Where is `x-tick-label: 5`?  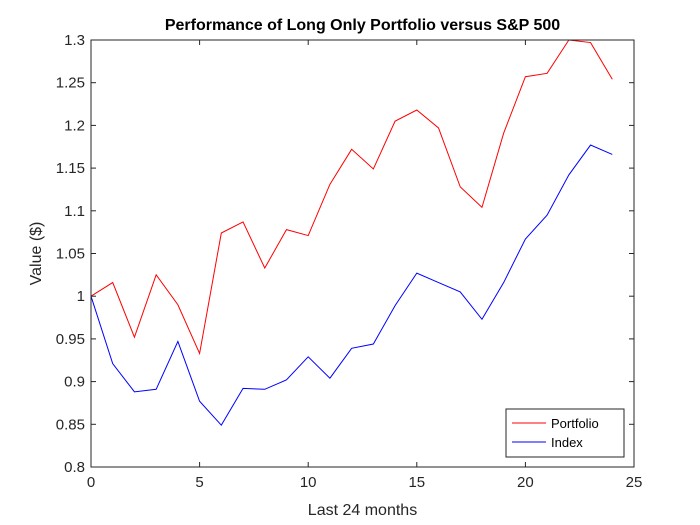
x-tick-label: 5 is located at coordinates (199, 482).